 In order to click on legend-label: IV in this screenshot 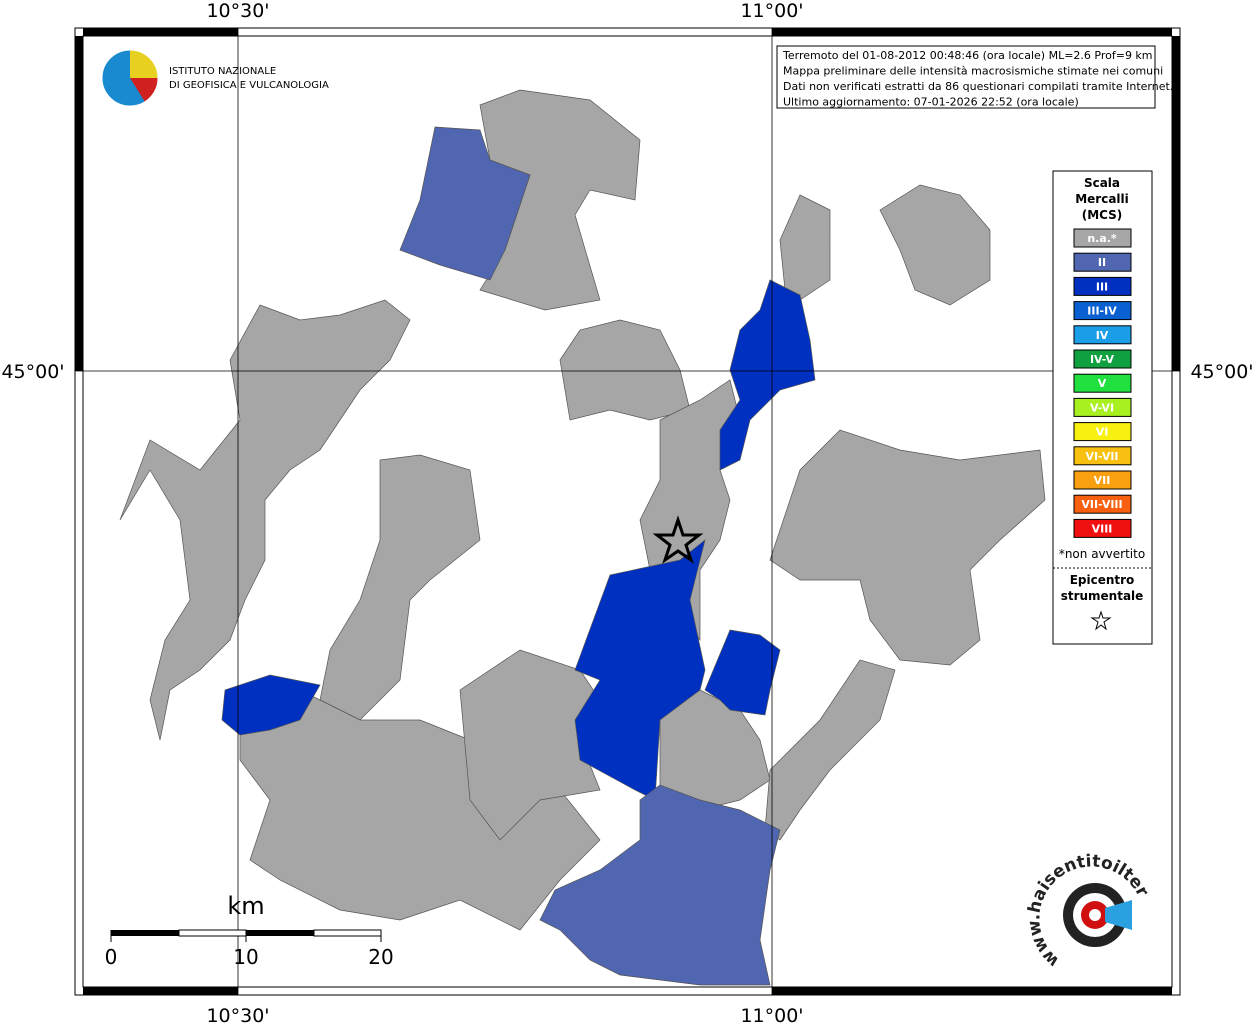, I will do `click(1102, 335)`.